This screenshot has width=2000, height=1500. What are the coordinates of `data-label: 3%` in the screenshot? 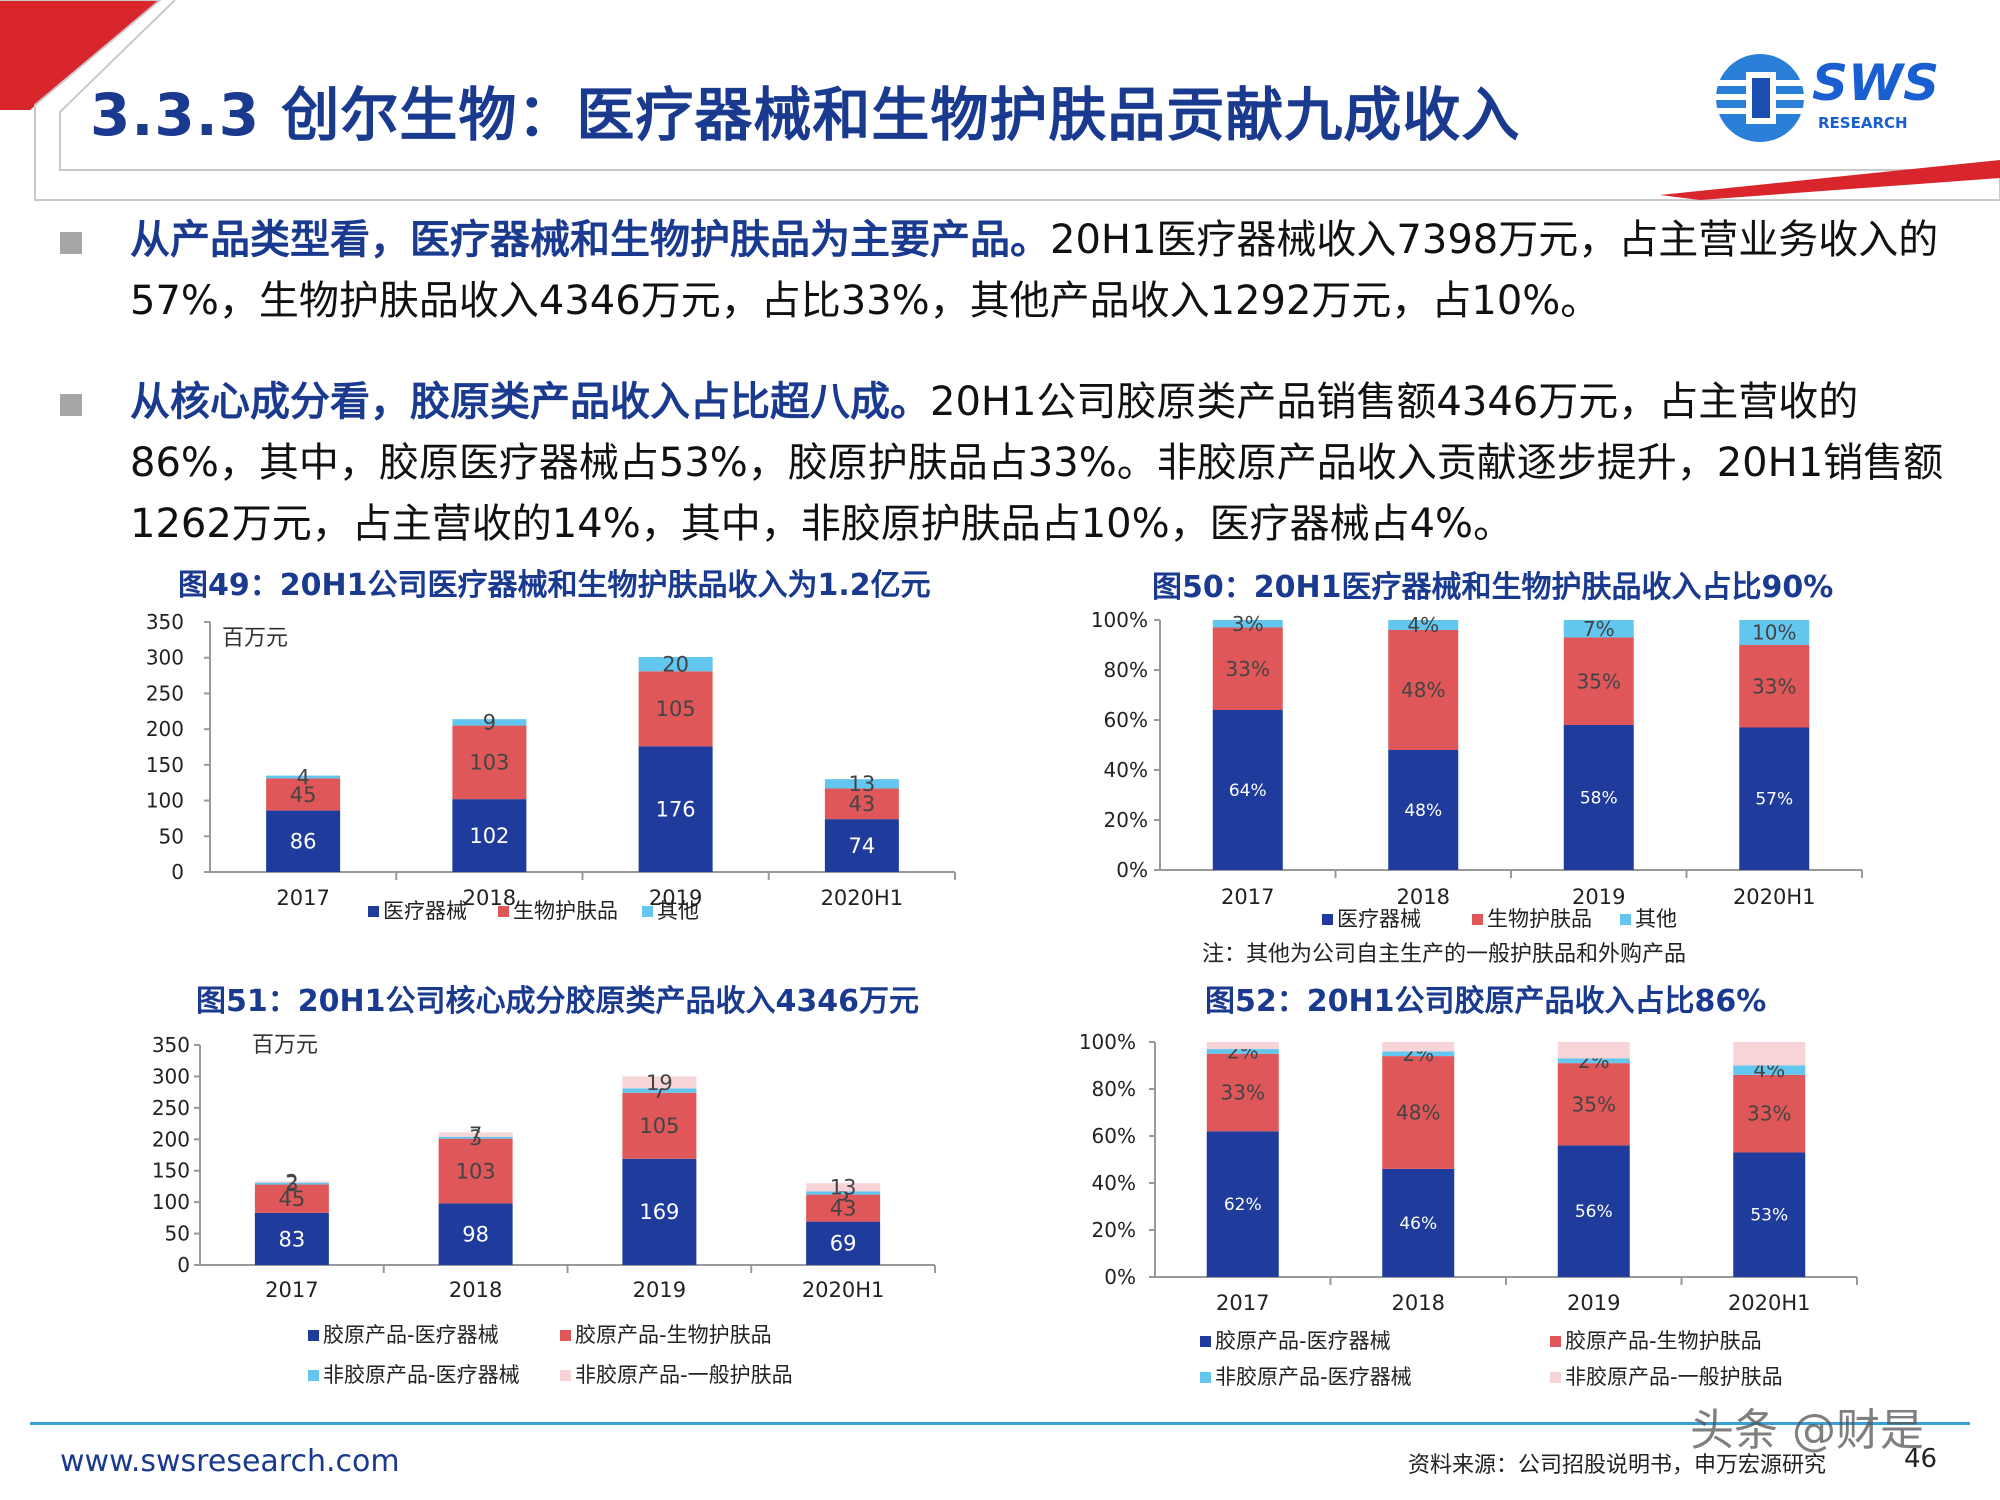 It's located at (1248, 624).